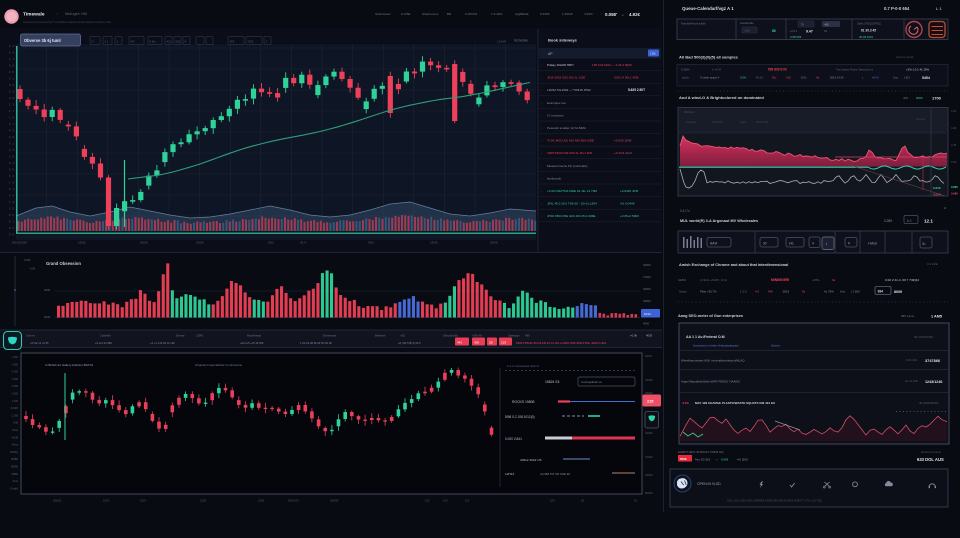 This screenshot has width=960, height=538. Describe the element at coordinates (513, 439) in the screenshot. I see `svg-text: 0.020 2.841` at that location.